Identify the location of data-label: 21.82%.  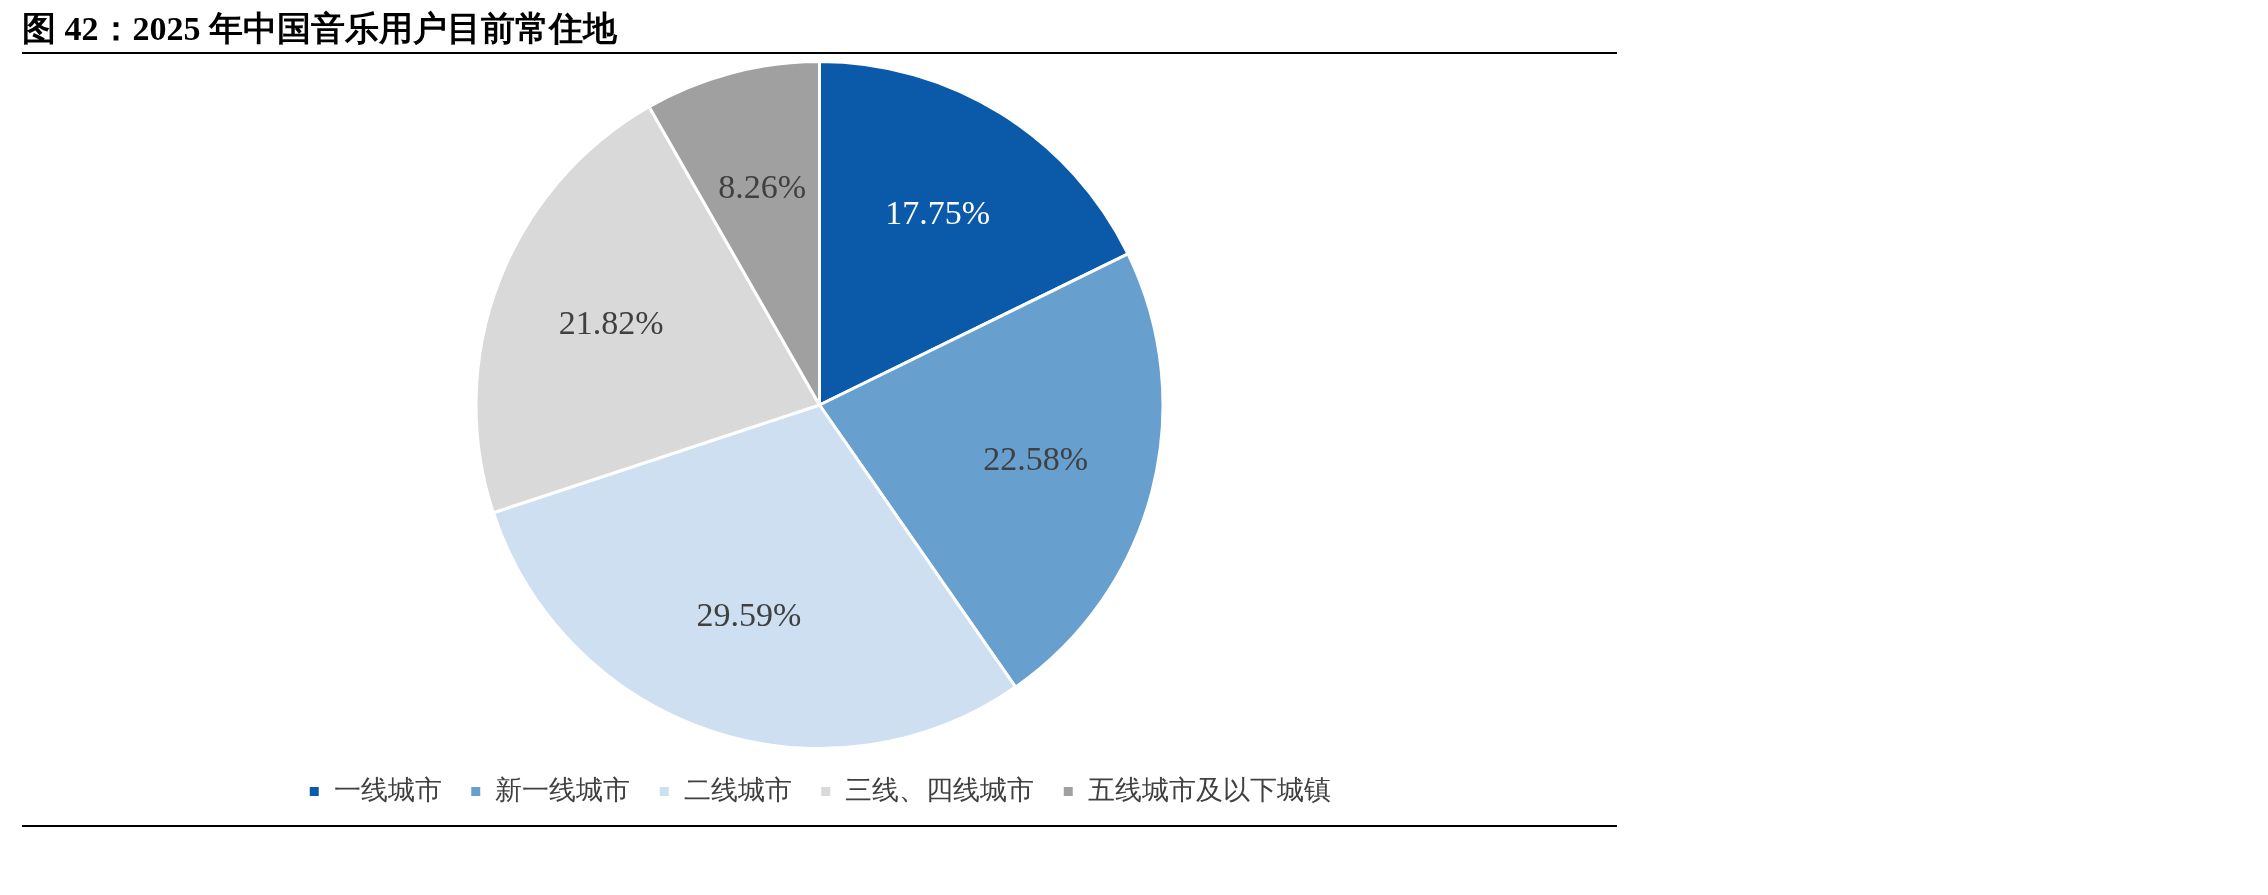
(611, 322).